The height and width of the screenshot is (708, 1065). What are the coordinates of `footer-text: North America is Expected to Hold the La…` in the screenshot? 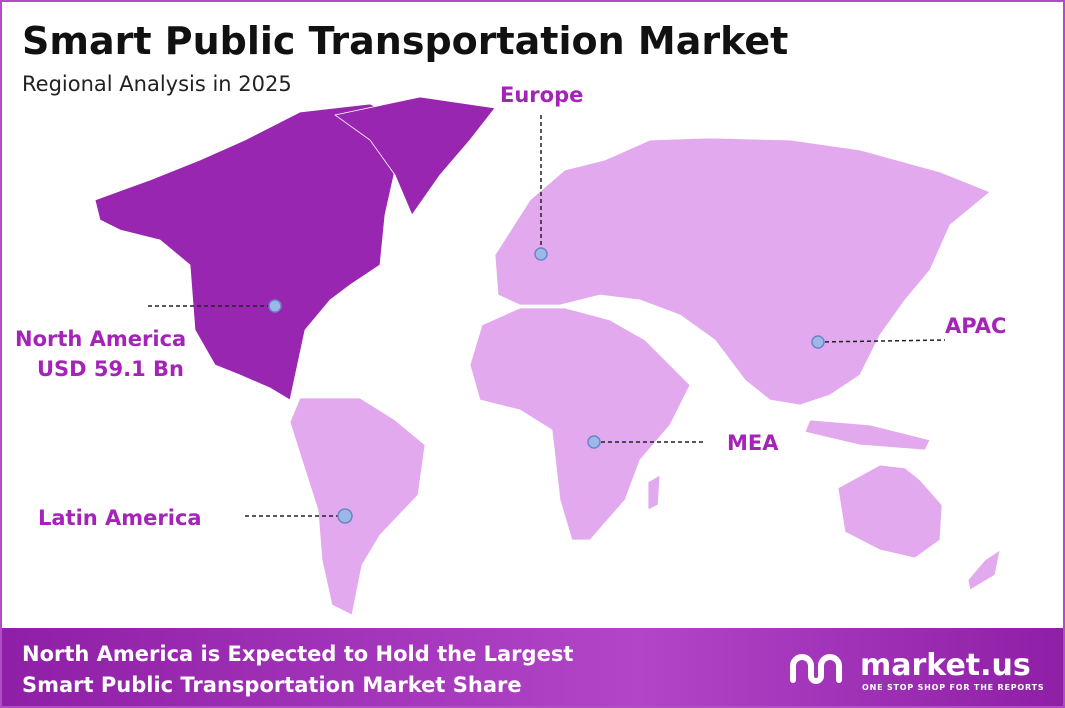 It's located at (297, 654).